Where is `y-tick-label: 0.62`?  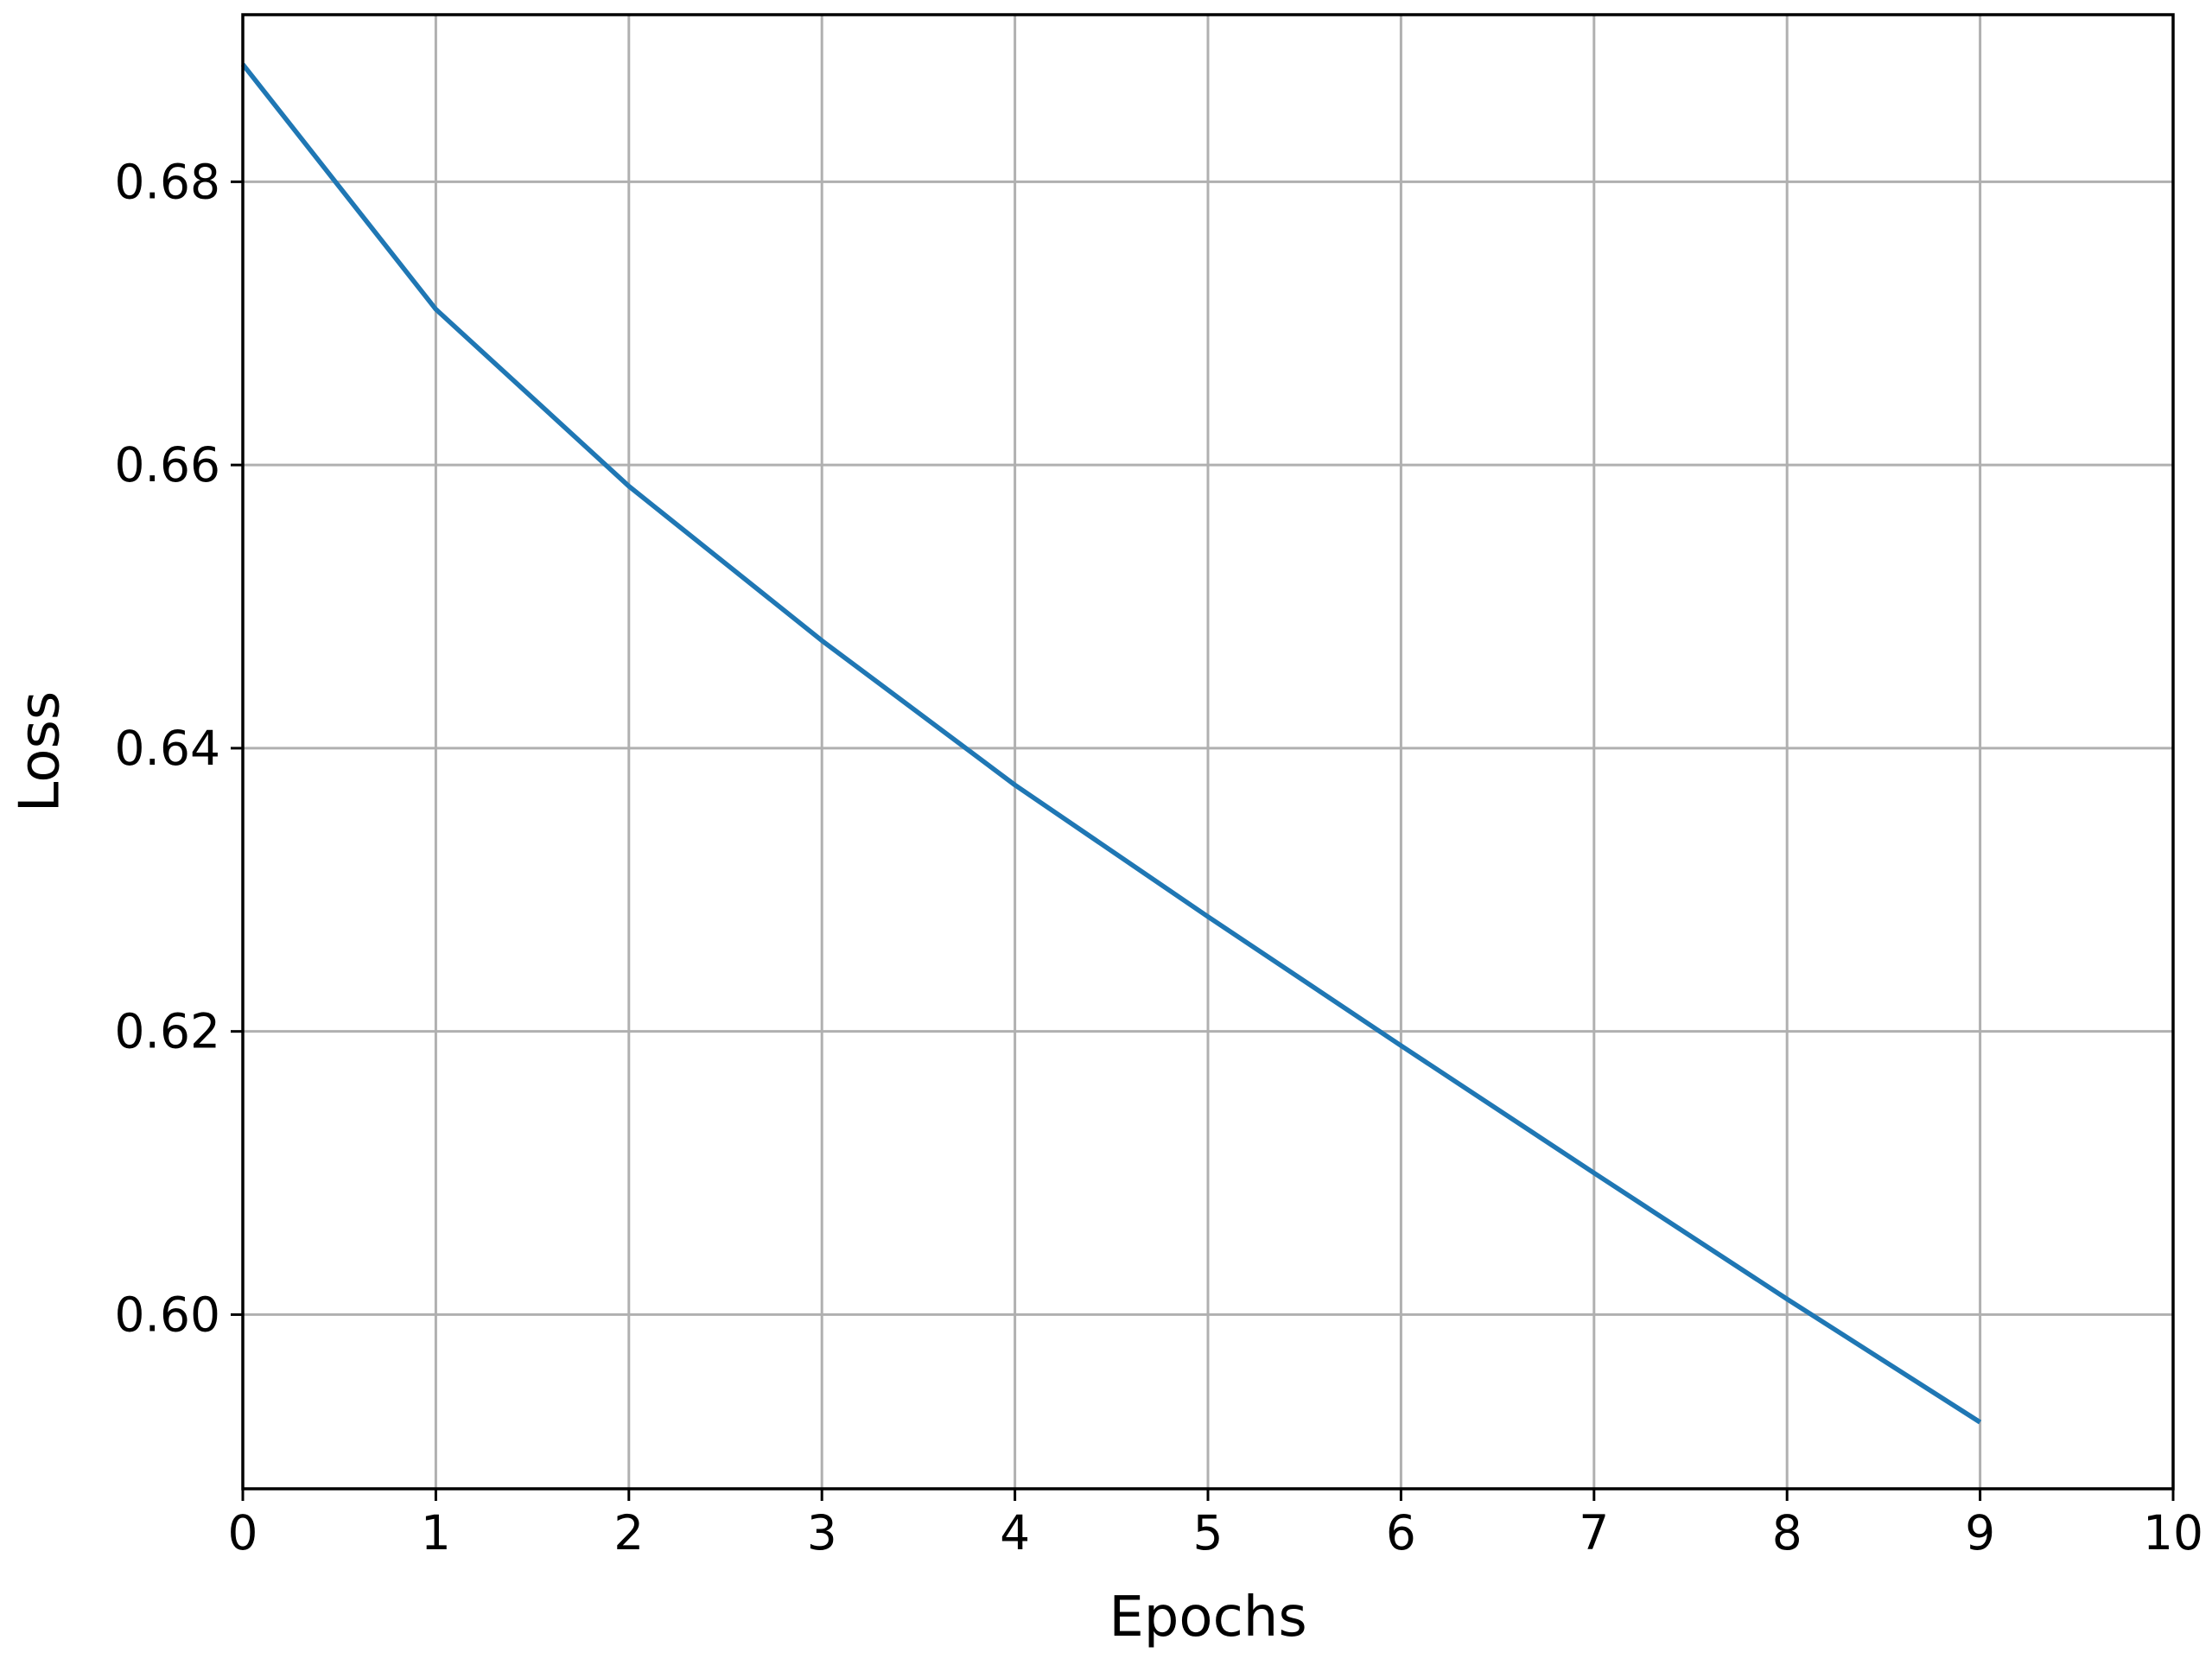
y-tick-label: 0.62 is located at coordinates (167, 1031).